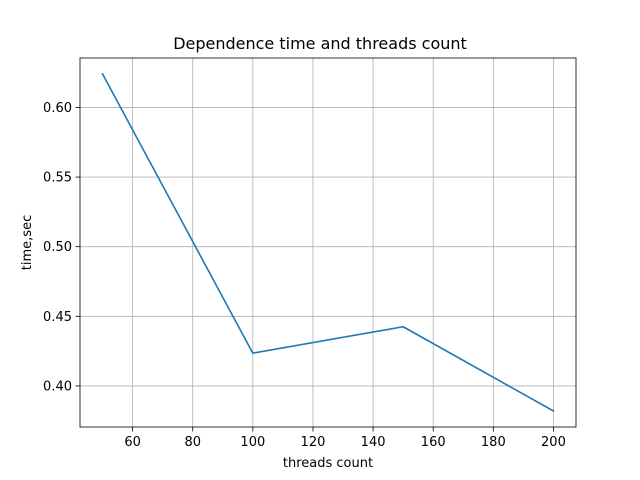 The height and width of the screenshot is (480, 640). What do you see at coordinates (313, 442) in the screenshot?
I see `x-tick-label: 120` at bounding box center [313, 442].